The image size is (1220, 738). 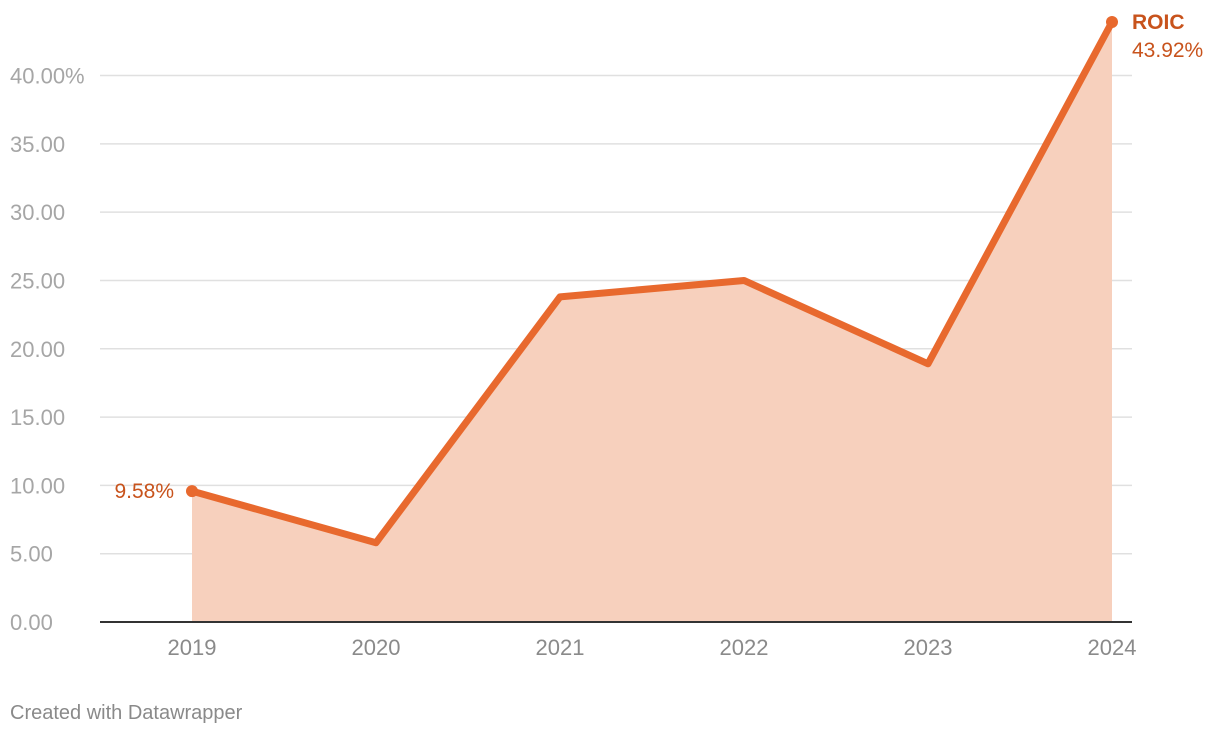 I want to click on start-value-label: 9.58%, so click(x=144, y=491).